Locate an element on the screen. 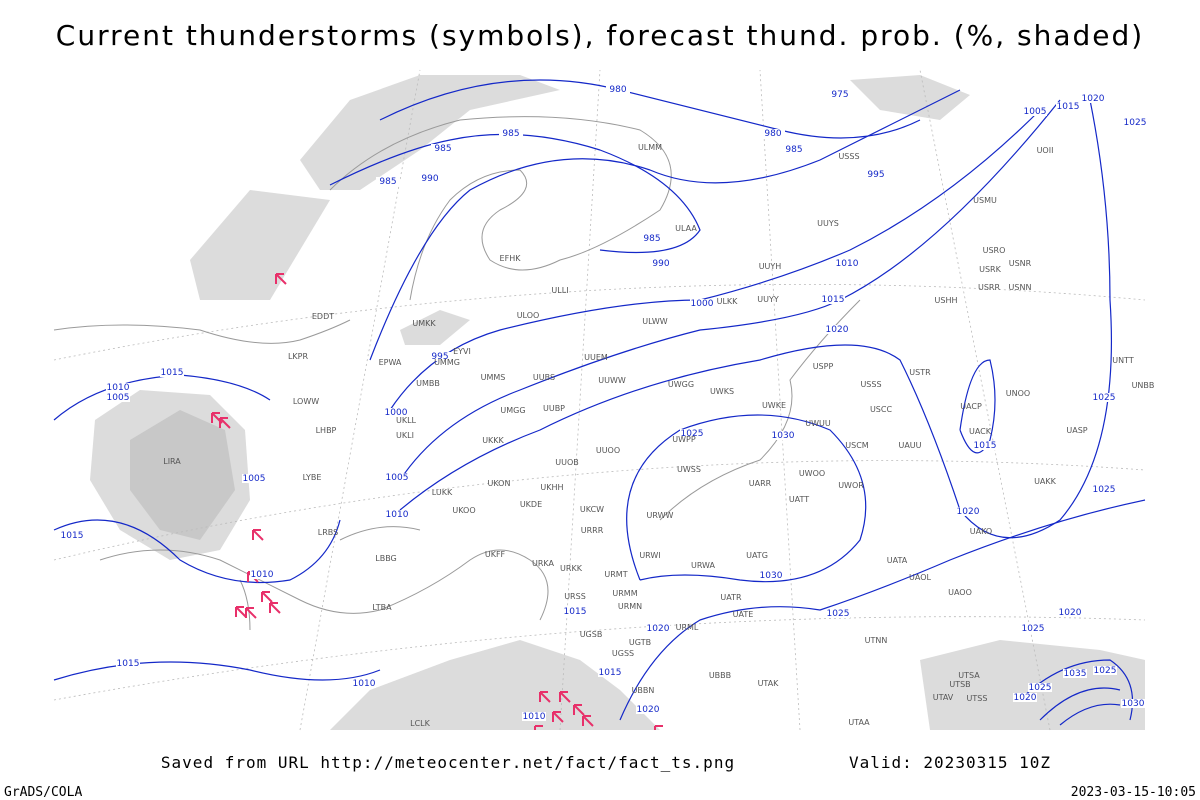 The width and height of the screenshot is (1200, 800). station-label: UMMG is located at coordinates (447, 362).